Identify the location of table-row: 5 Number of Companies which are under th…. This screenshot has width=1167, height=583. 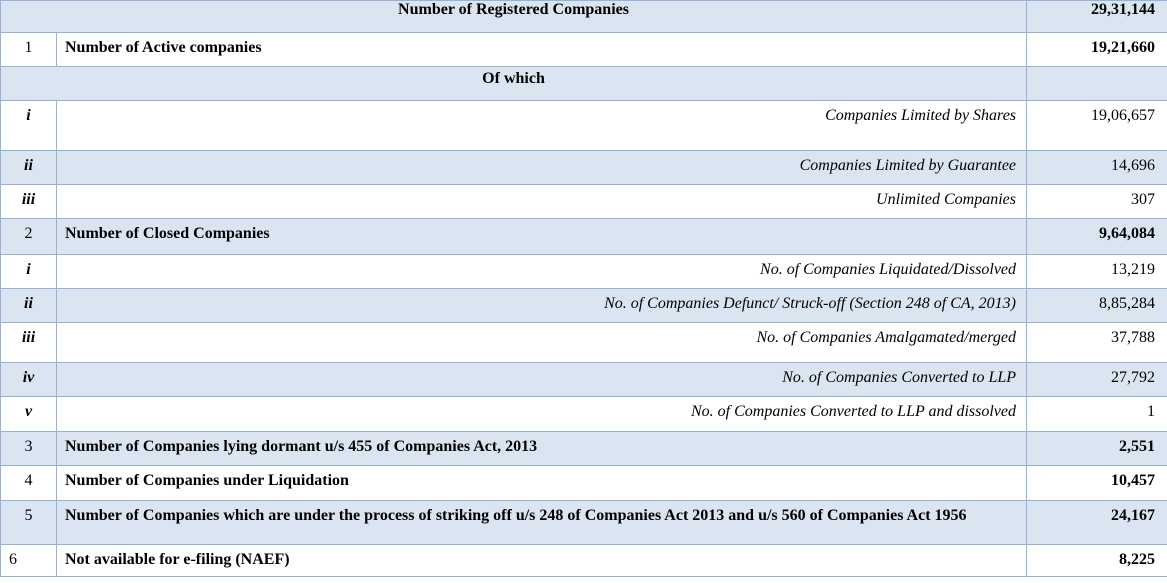
(583, 522).